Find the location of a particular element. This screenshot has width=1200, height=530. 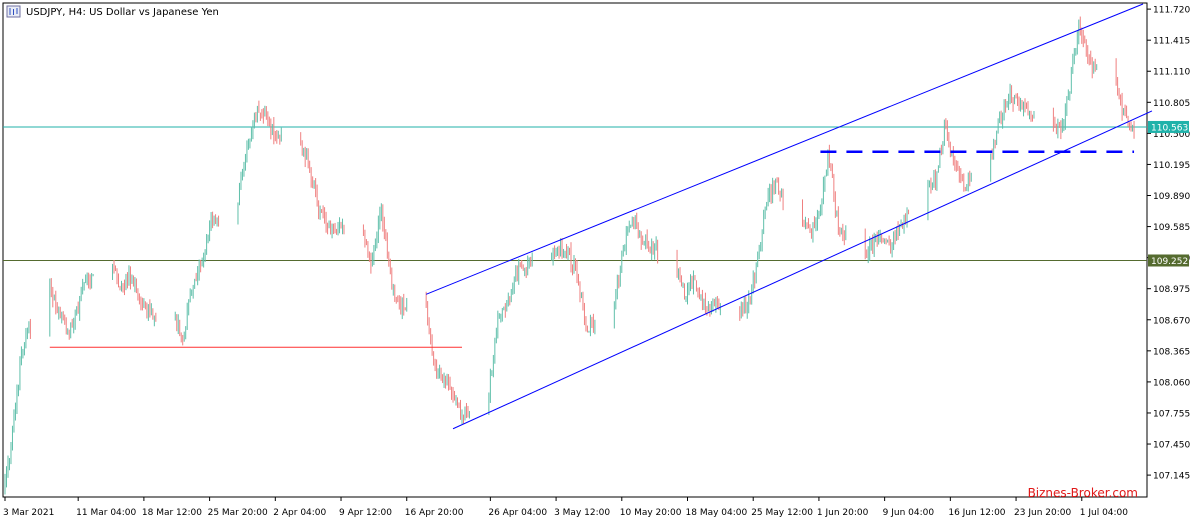

time-tick-label: 1 Jun 20:00 is located at coordinates (843, 513).